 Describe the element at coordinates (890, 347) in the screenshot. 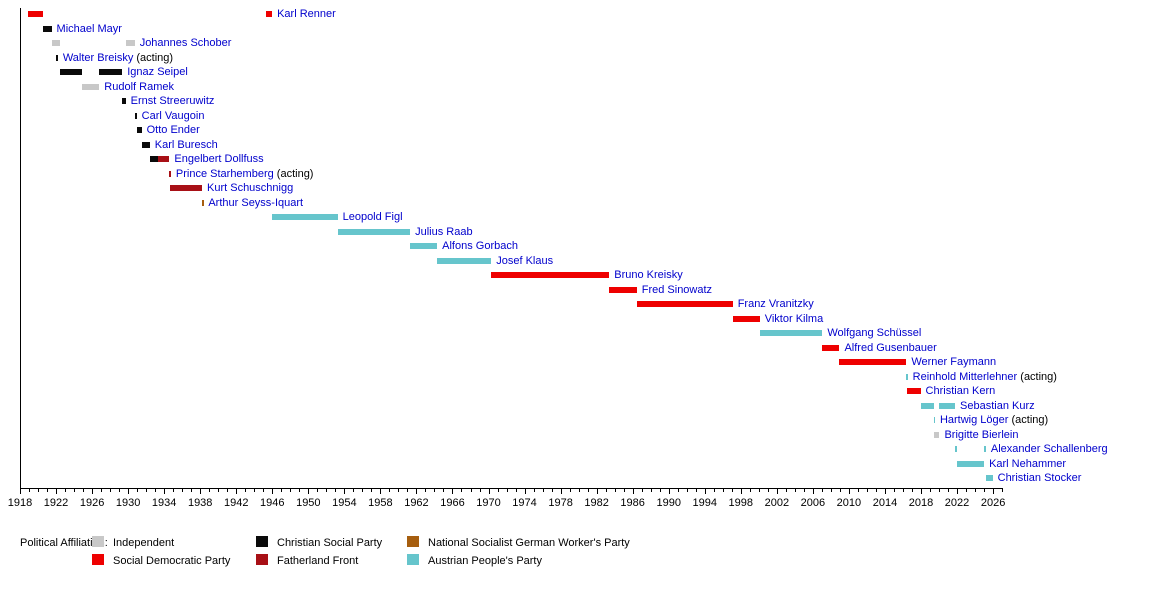

I see `chancellor-name-link: Alfred Gusenbauer` at that location.